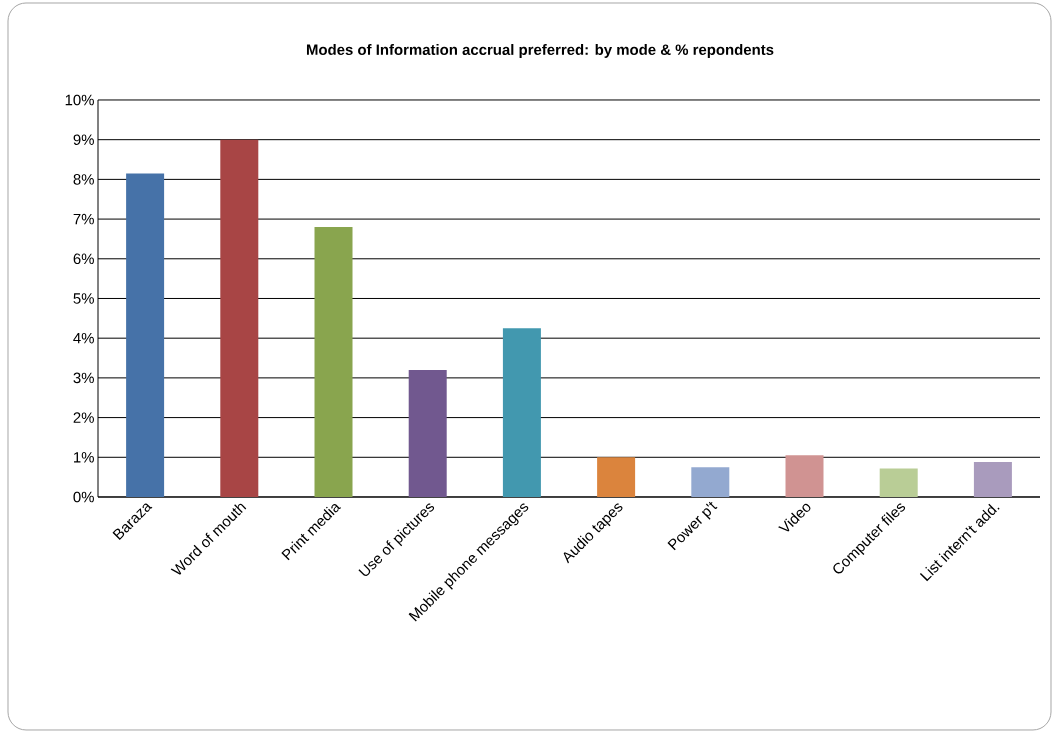 This screenshot has width=1055, height=733. What do you see at coordinates (83, 338) in the screenshot?
I see `y-tick-label: 4%` at bounding box center [83, 338].